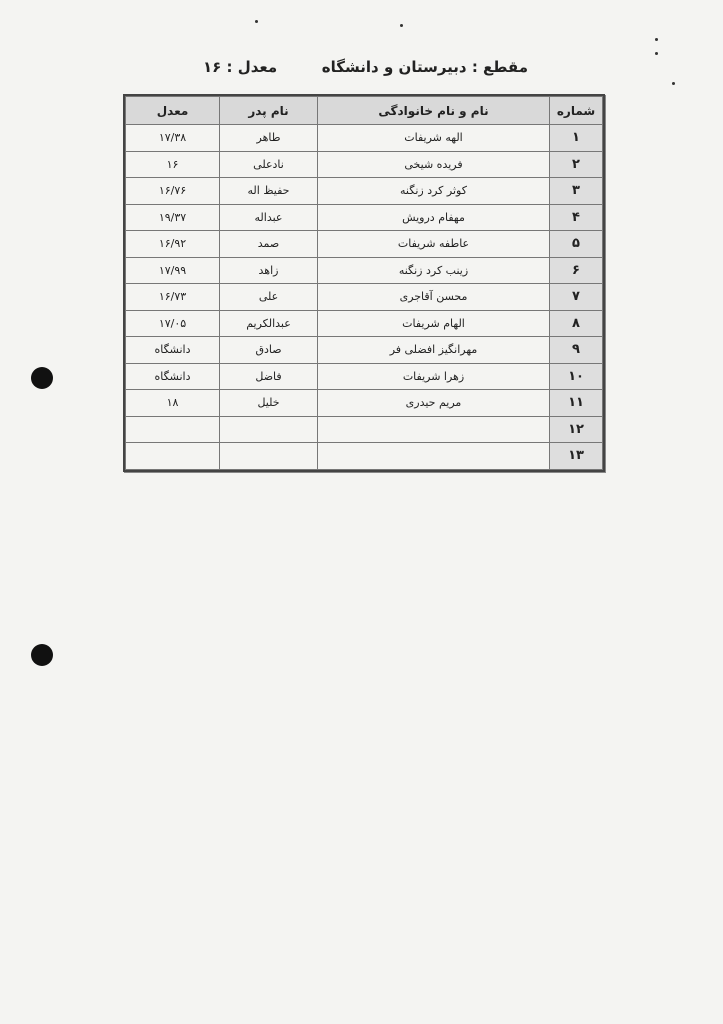 The image size is (723, 1024). What do you see at coordinates (576, 350) in the screenshot?
I see `cell-number: ۹` at bounding box center [576, 350].